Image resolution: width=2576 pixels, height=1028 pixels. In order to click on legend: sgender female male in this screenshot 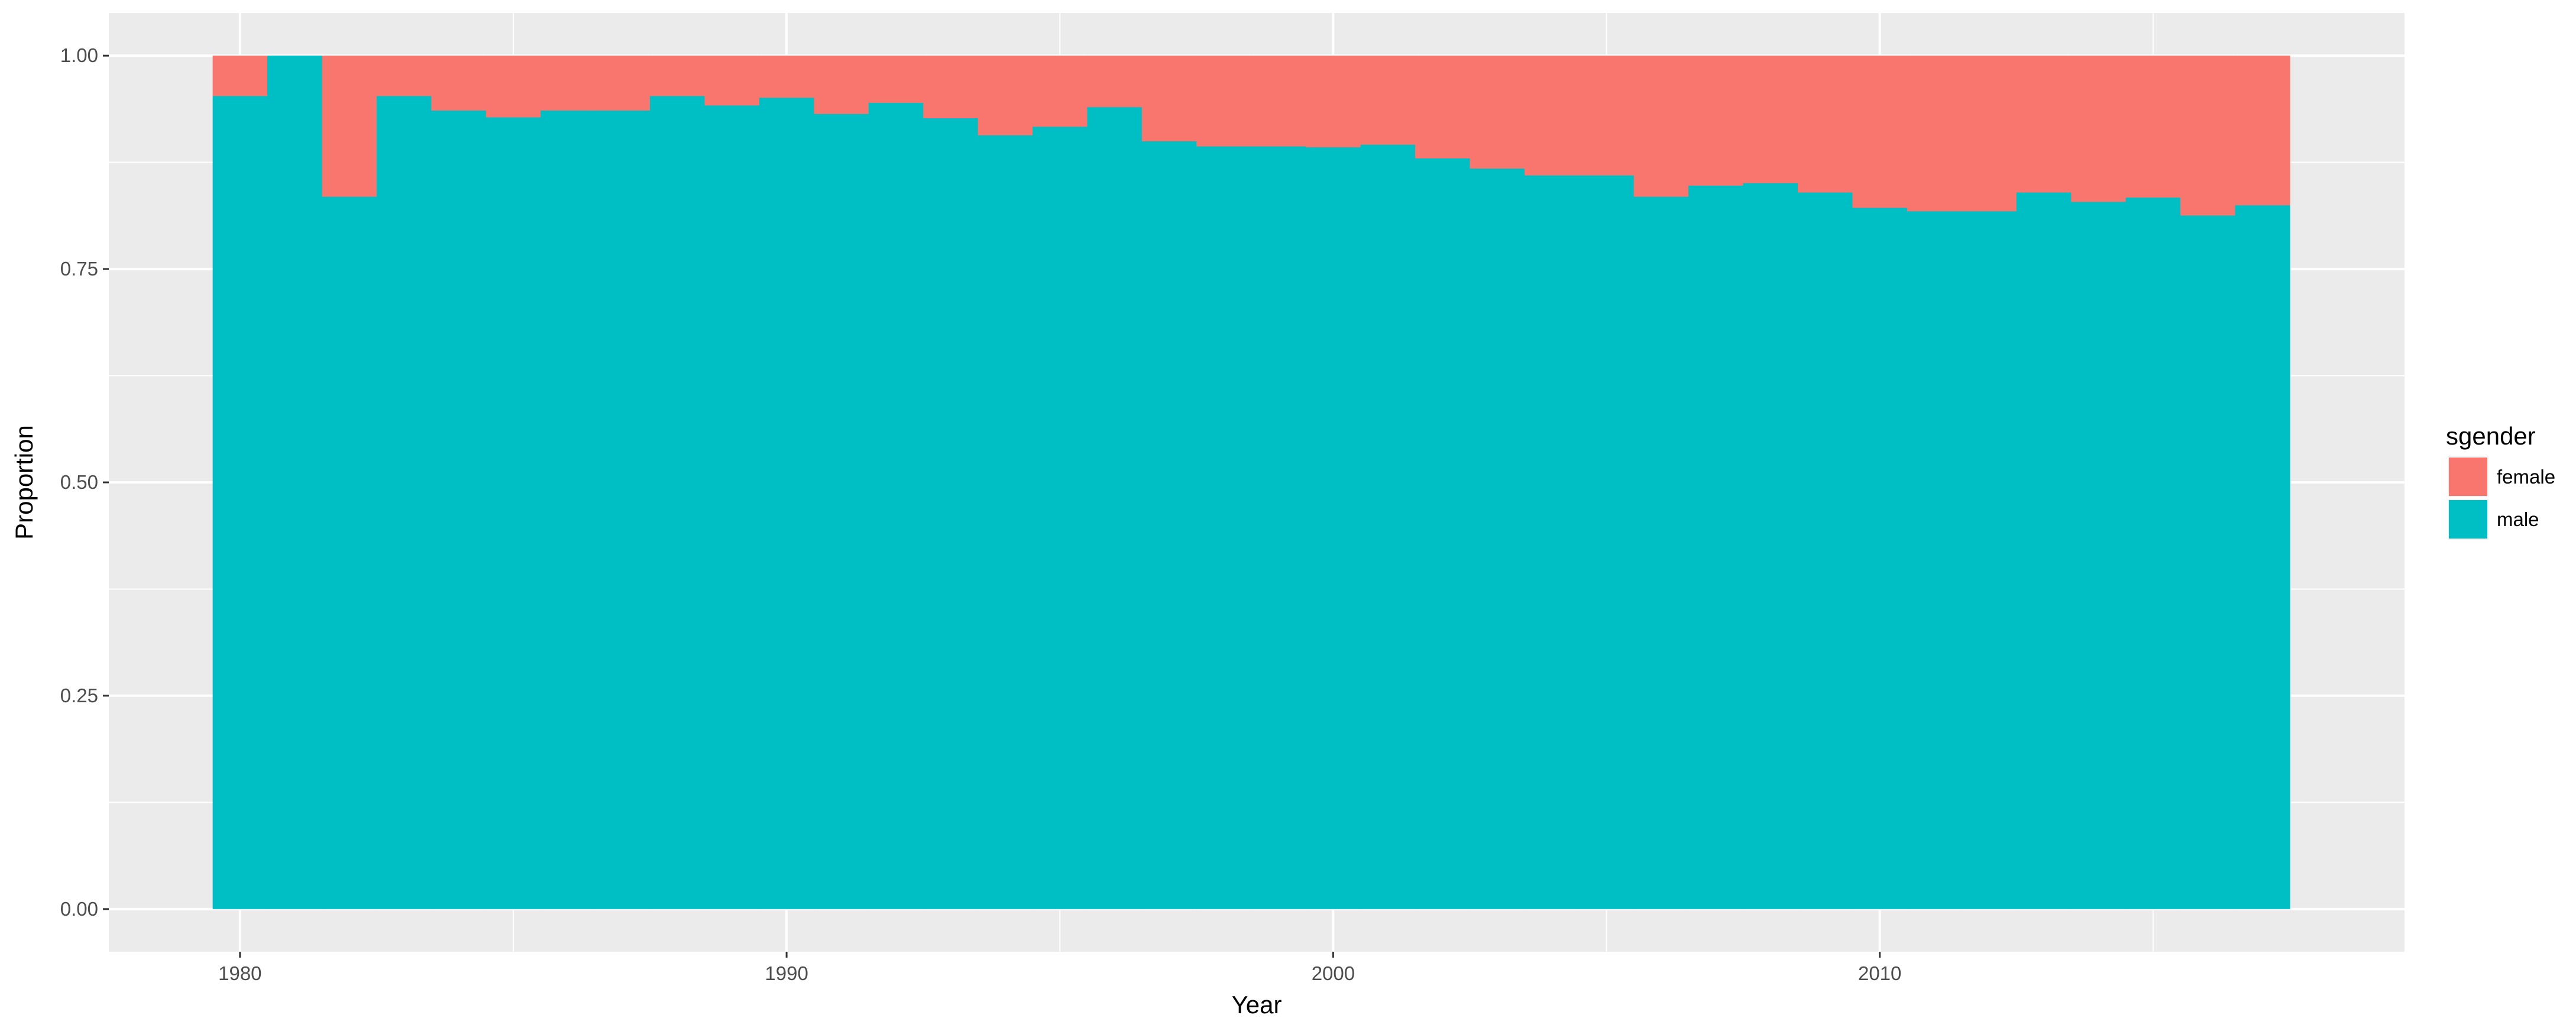, I will do `click(2500, 481)`.